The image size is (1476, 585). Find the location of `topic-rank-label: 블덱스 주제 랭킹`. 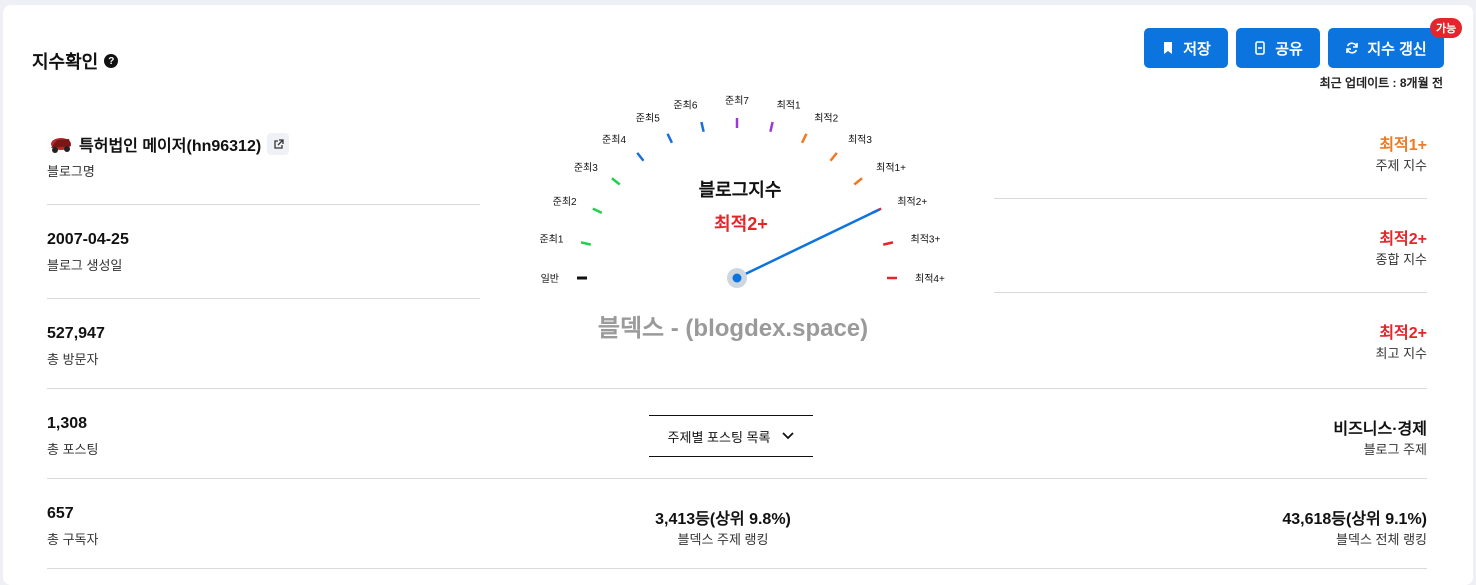

topic-rank-label: 블덱스 주제 랭킹 is located at coordinates (723, 539).